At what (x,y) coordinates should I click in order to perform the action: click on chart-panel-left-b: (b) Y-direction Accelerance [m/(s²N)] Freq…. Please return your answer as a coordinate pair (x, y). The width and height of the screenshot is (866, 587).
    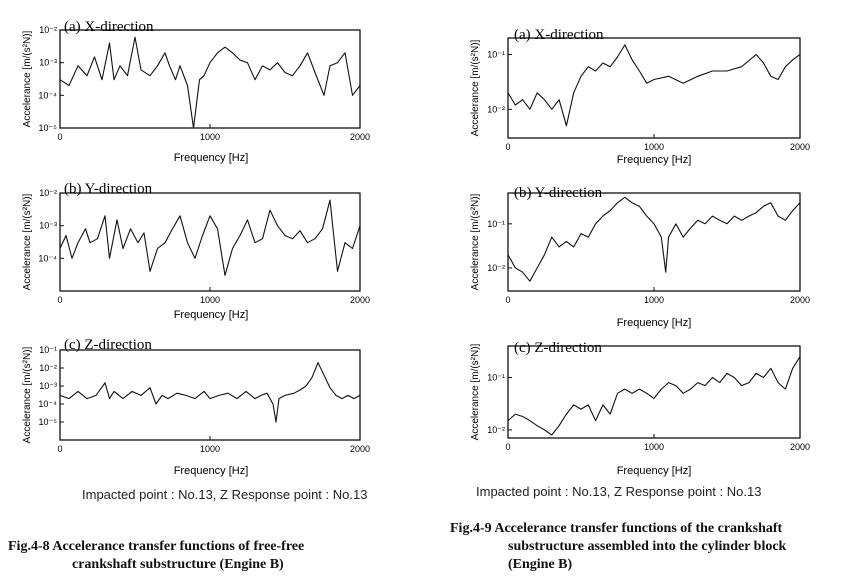
    Looking at the image, I should click on (196, 251).